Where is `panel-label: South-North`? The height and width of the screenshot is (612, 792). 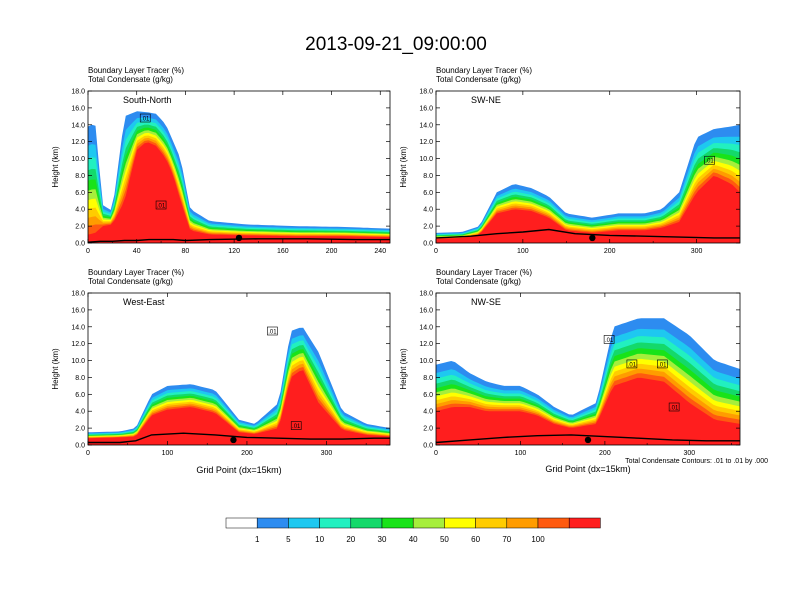
panel-label: South-North is located at coordinates (147, 100).